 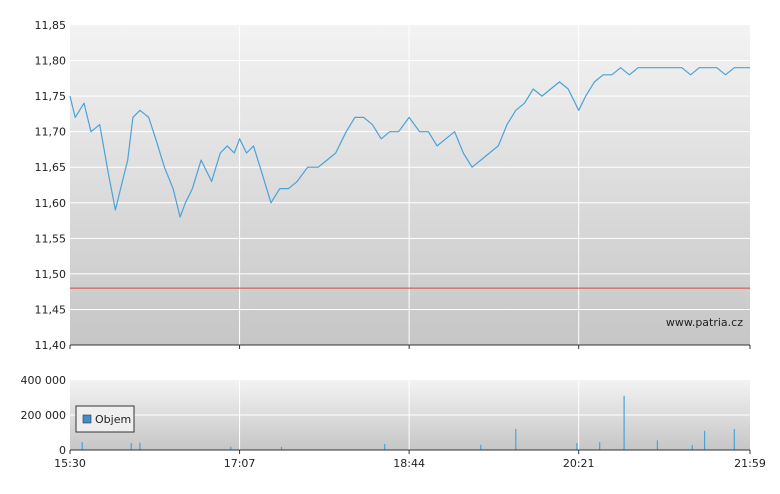 What do you see at coordinates (51, 132) in the screenshot?
I see `price-y-tick-label: 11,70` at bounding box center [51, 132].